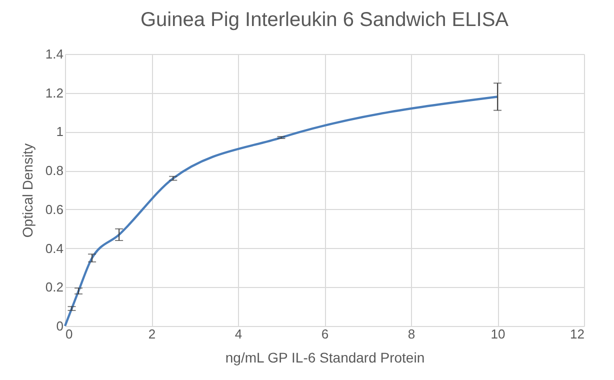 Image resolution: width=614 pixels, height=380 pixels. I want to click on y-tick-label: 0.4, so click(54, 248).